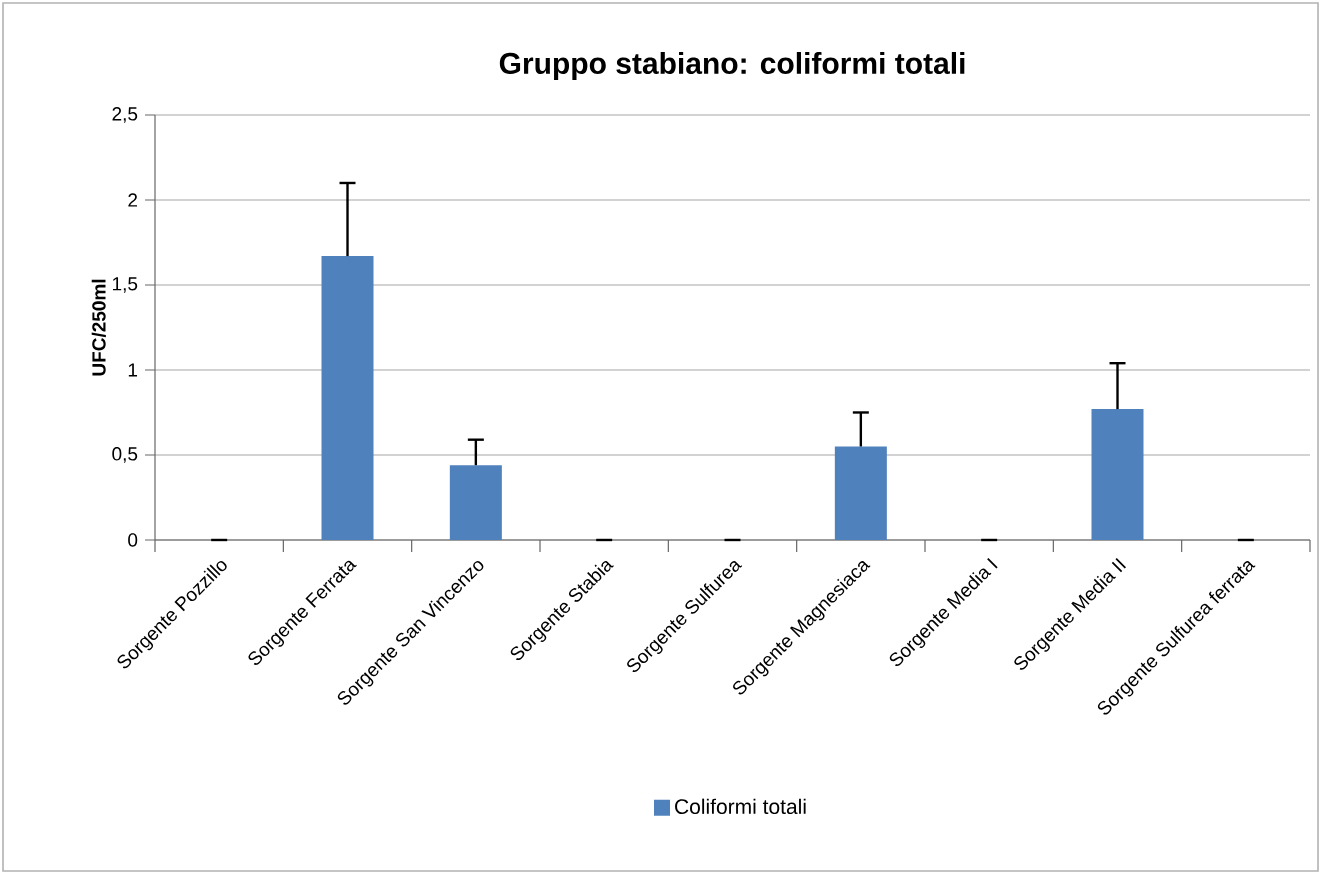  I want to click on chart-title: Gruppo stabiano: coliformi totali, so click(732, 66).